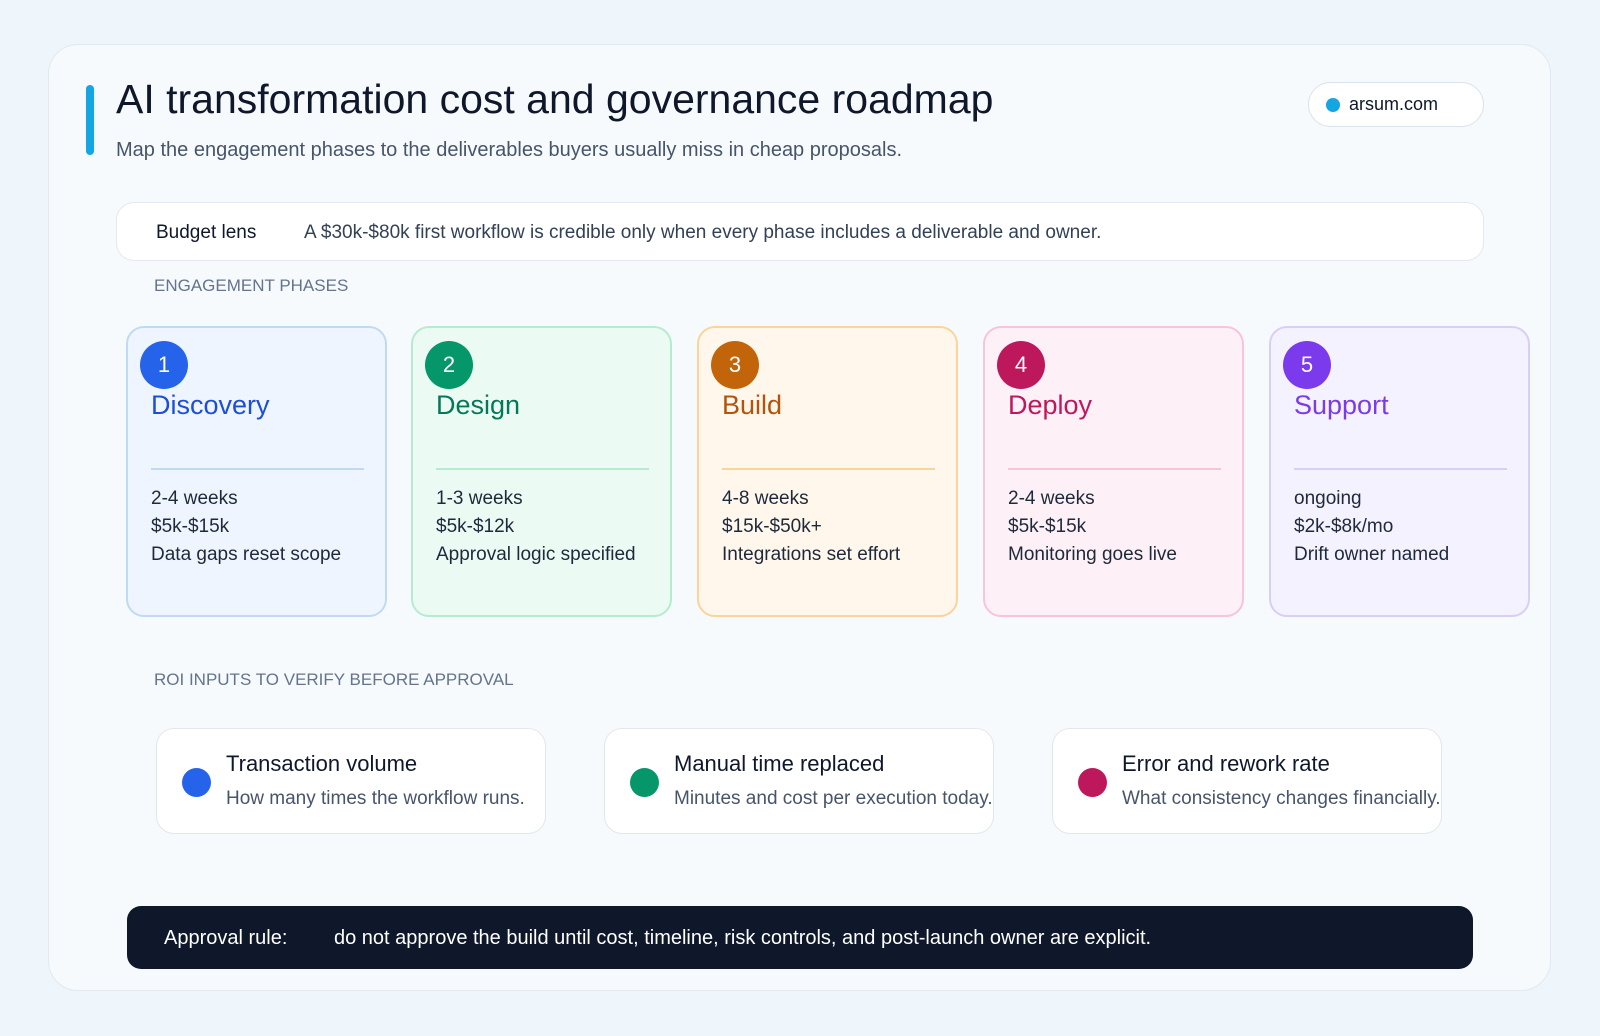 The image size is (1600, 1036). I want to click on phase-cost: $15k-$50k+, so click(772, 526).